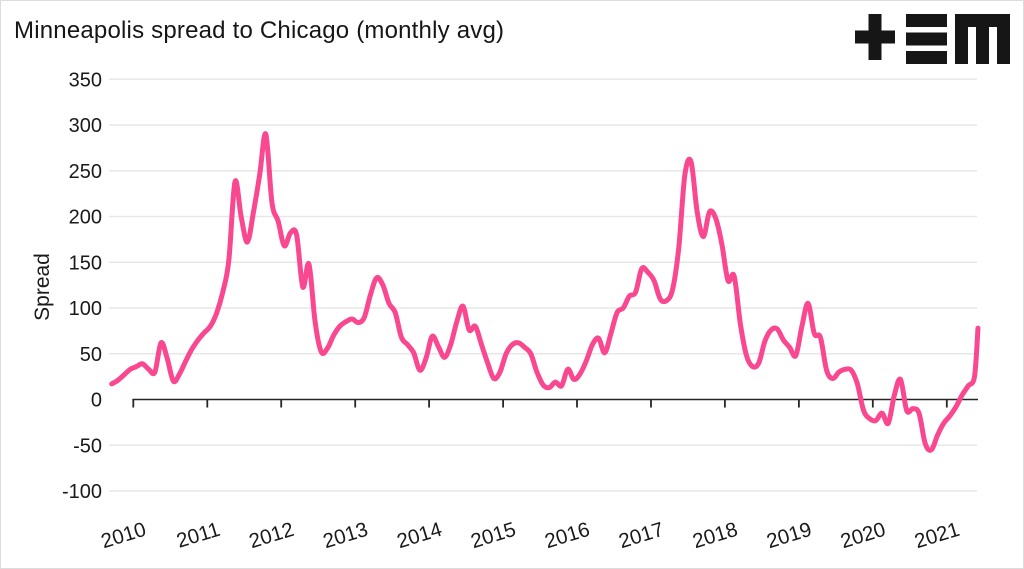  What do you see at coordinates (123, 535) in the screenshot?
I see `x-tick-label: 2010` at bounding box center [123, 535].